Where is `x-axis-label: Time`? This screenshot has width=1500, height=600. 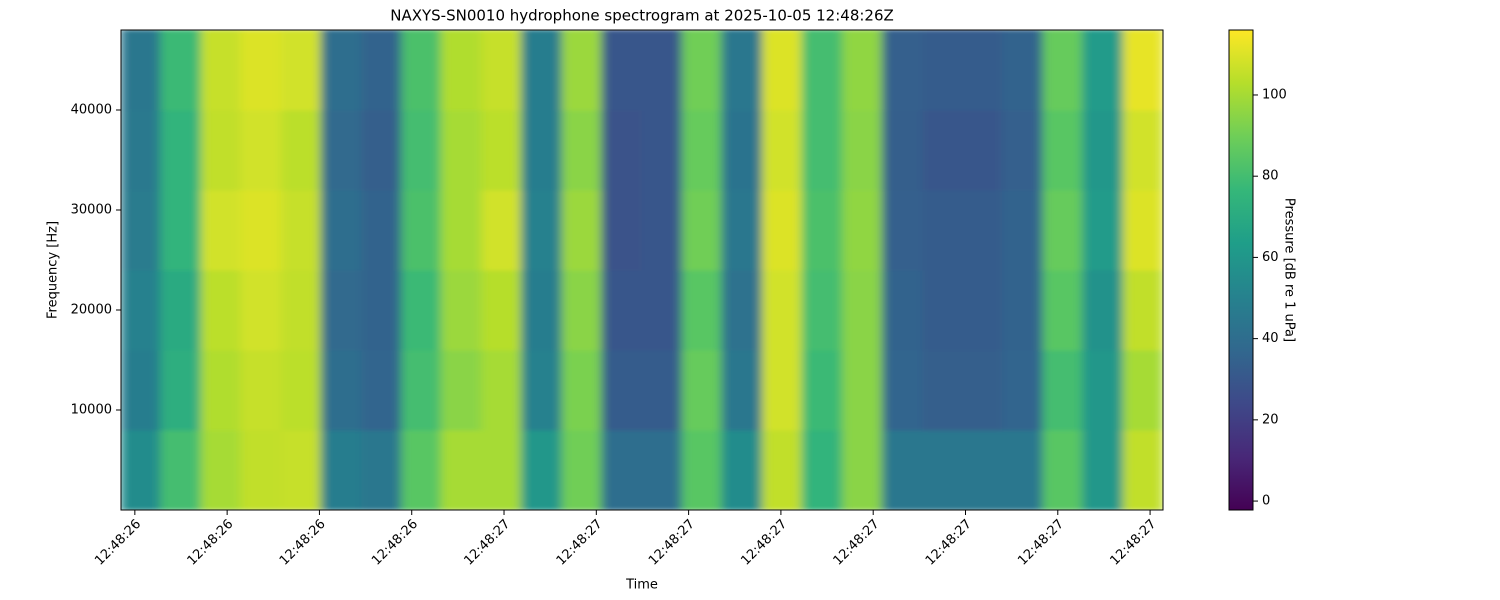
x-axis-label: Time is located at coordinates (641, 585).